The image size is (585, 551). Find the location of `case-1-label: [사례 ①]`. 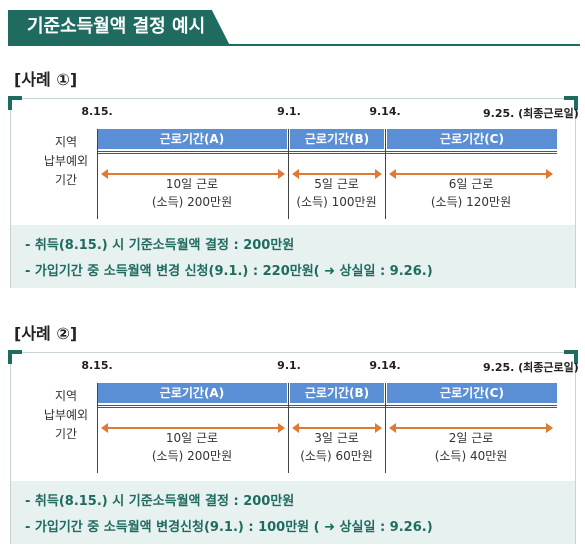

case-1-label: [사례 ①] is located at coordinates (46, 79).